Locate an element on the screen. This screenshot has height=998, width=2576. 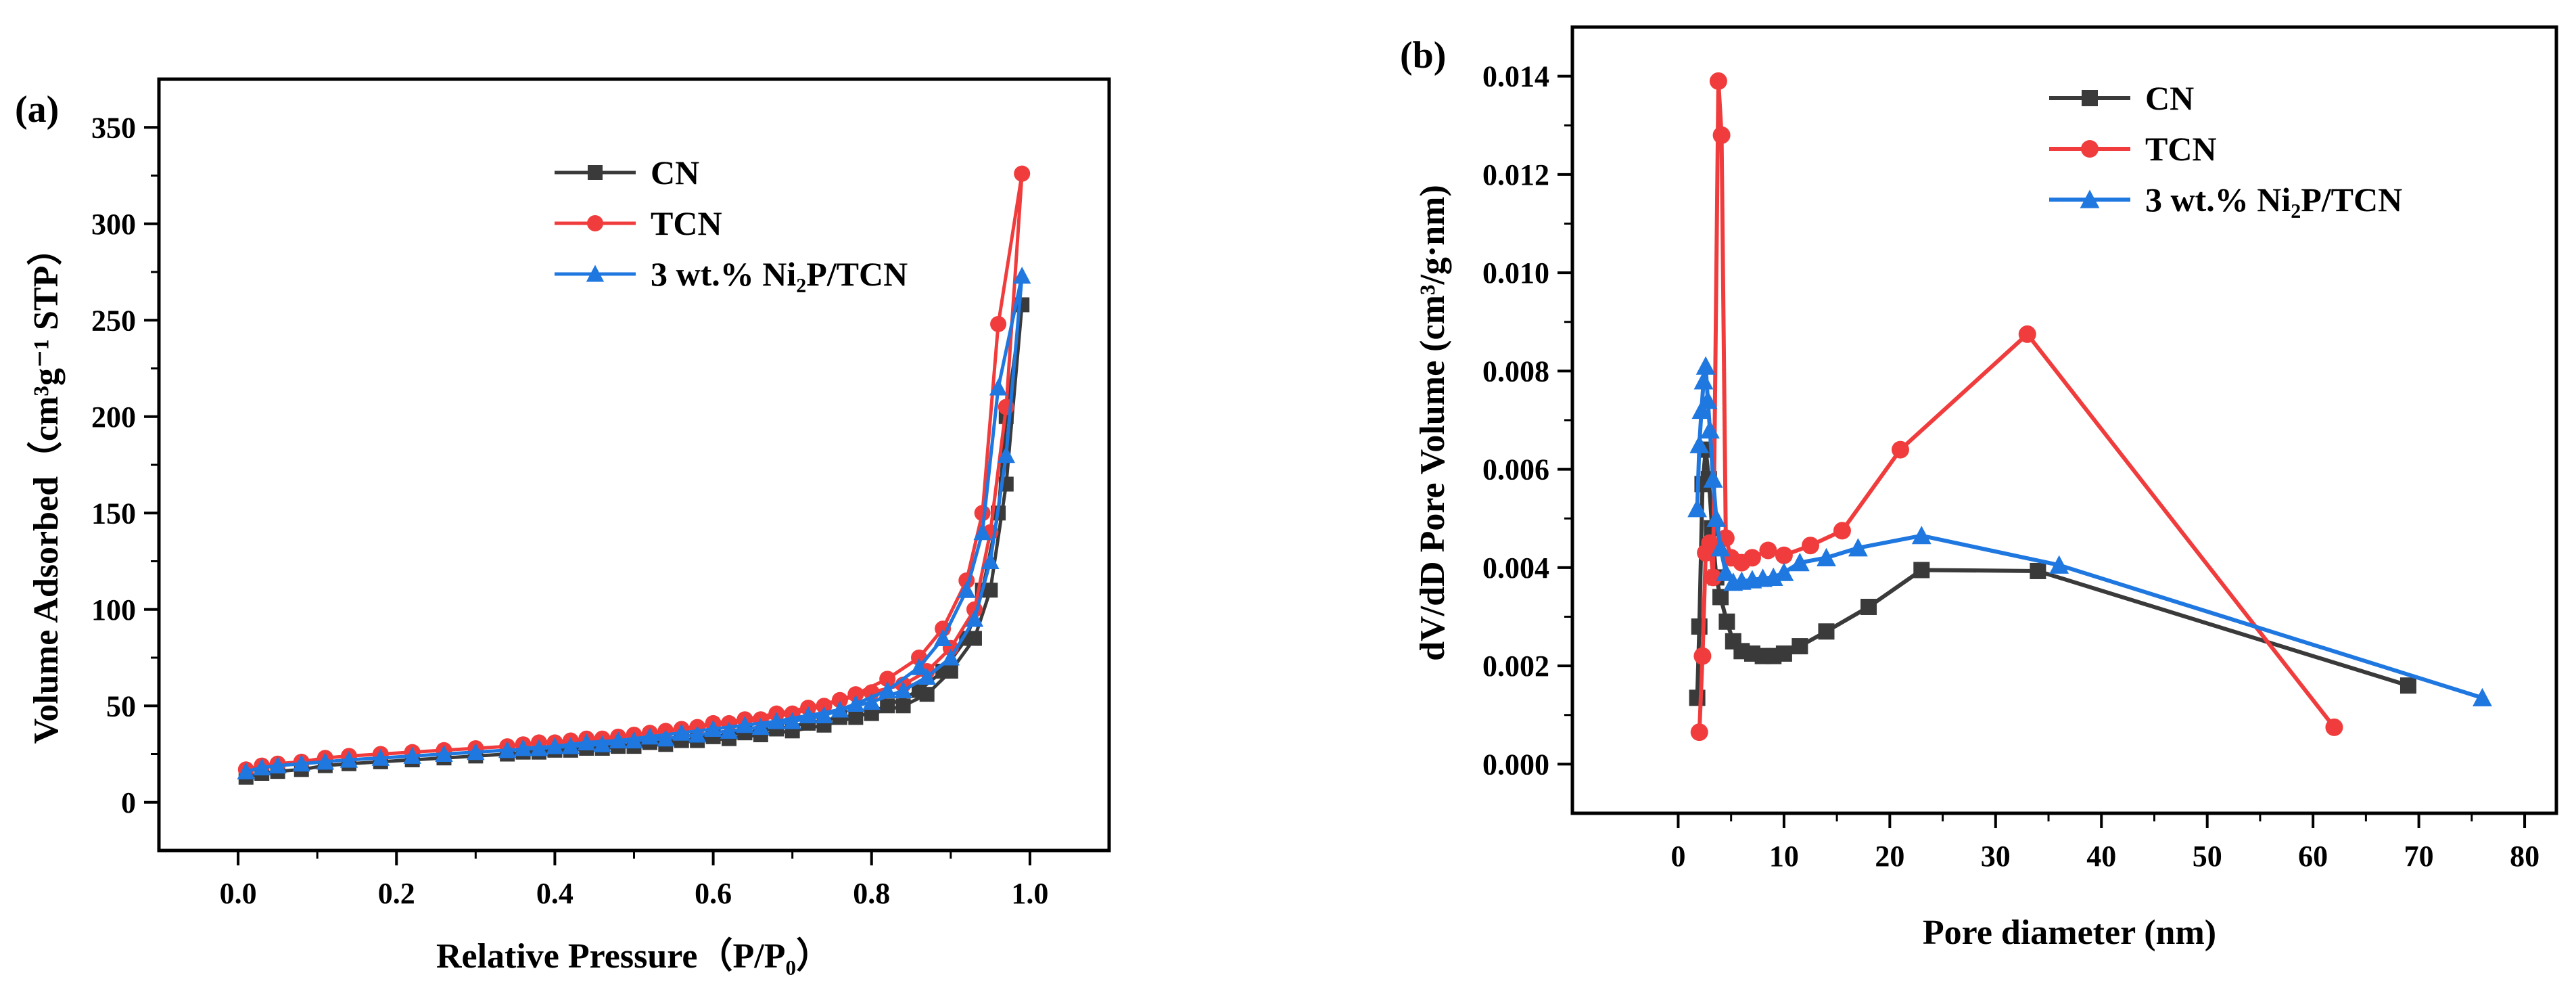
legend-label-b-1: TCN is located at coordinates (2181, 149).